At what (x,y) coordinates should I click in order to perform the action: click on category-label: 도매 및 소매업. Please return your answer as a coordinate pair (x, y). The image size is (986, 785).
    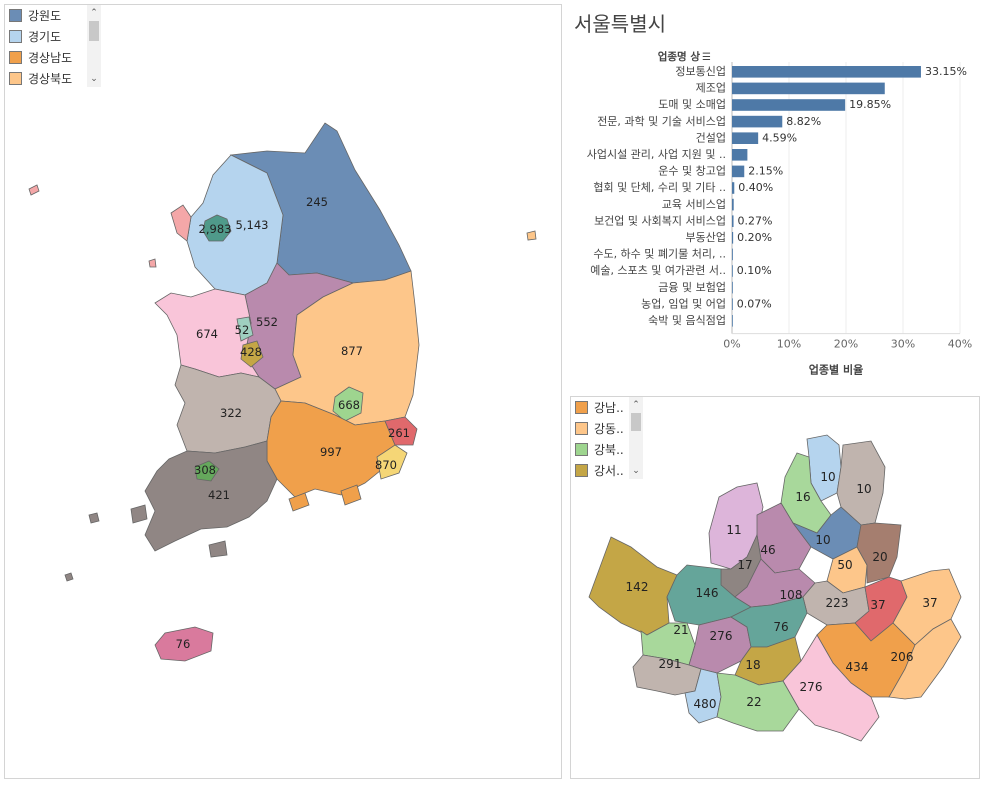
    Looking at the image, I should click on (692, 104).